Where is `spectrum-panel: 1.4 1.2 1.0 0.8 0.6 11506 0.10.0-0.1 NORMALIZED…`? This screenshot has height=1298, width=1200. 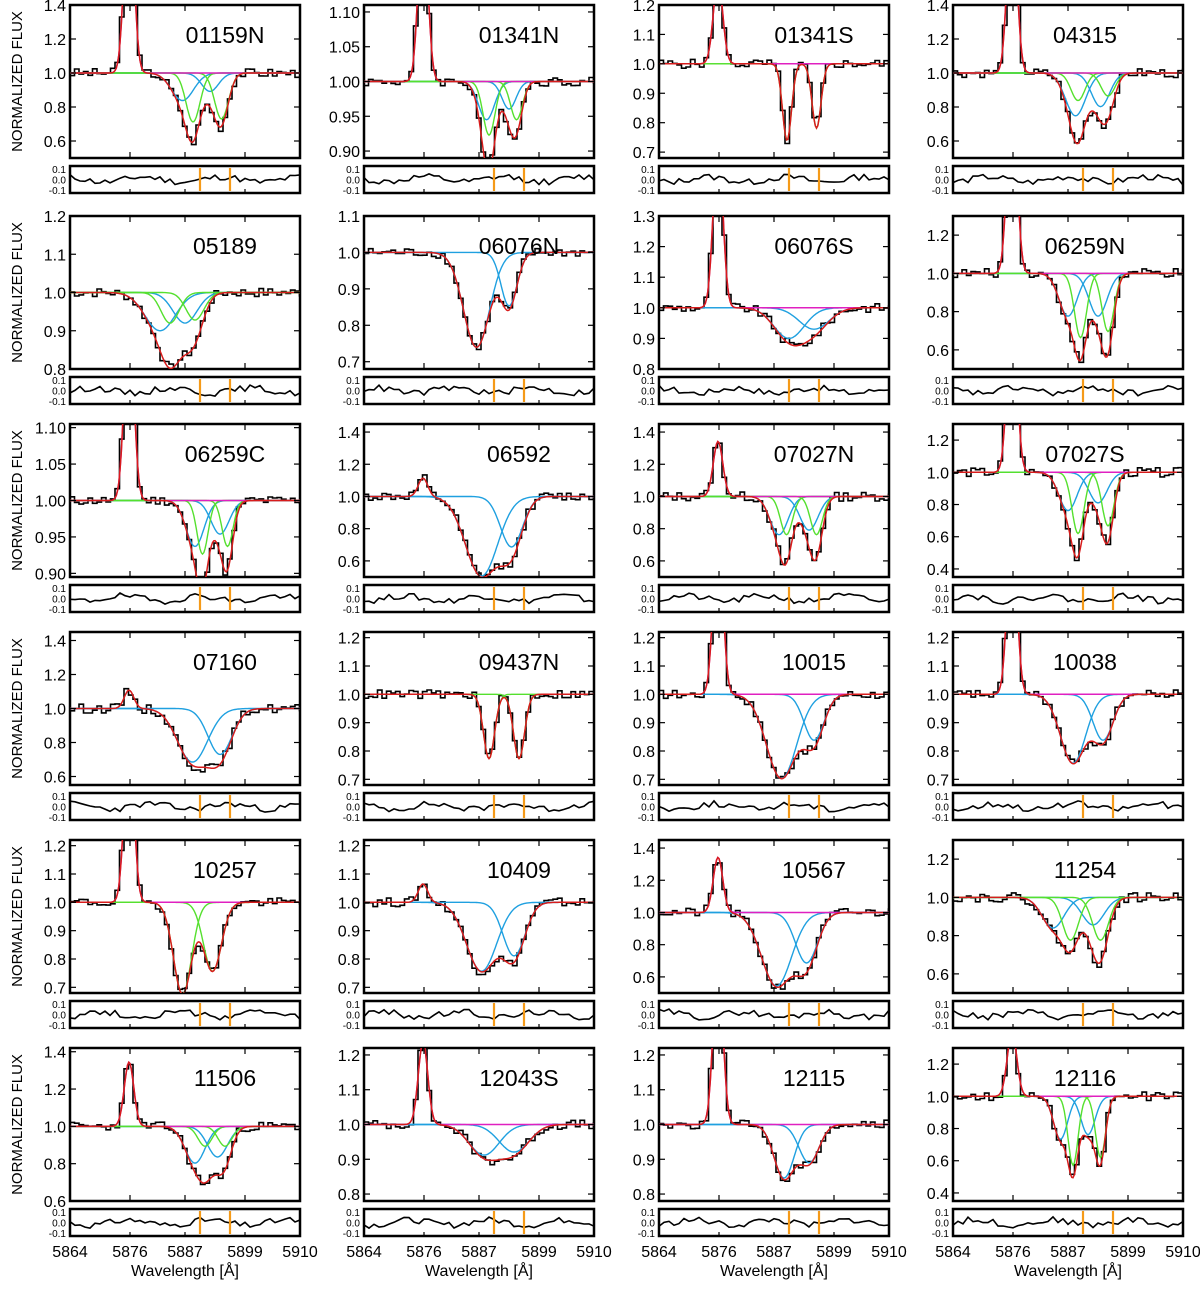 spectrum-panel: 1.4 1.2 1.0 0.8 0.6 11506 0.10.0-0.1 NORMALIZED… is located at coordinates (163, 1162).